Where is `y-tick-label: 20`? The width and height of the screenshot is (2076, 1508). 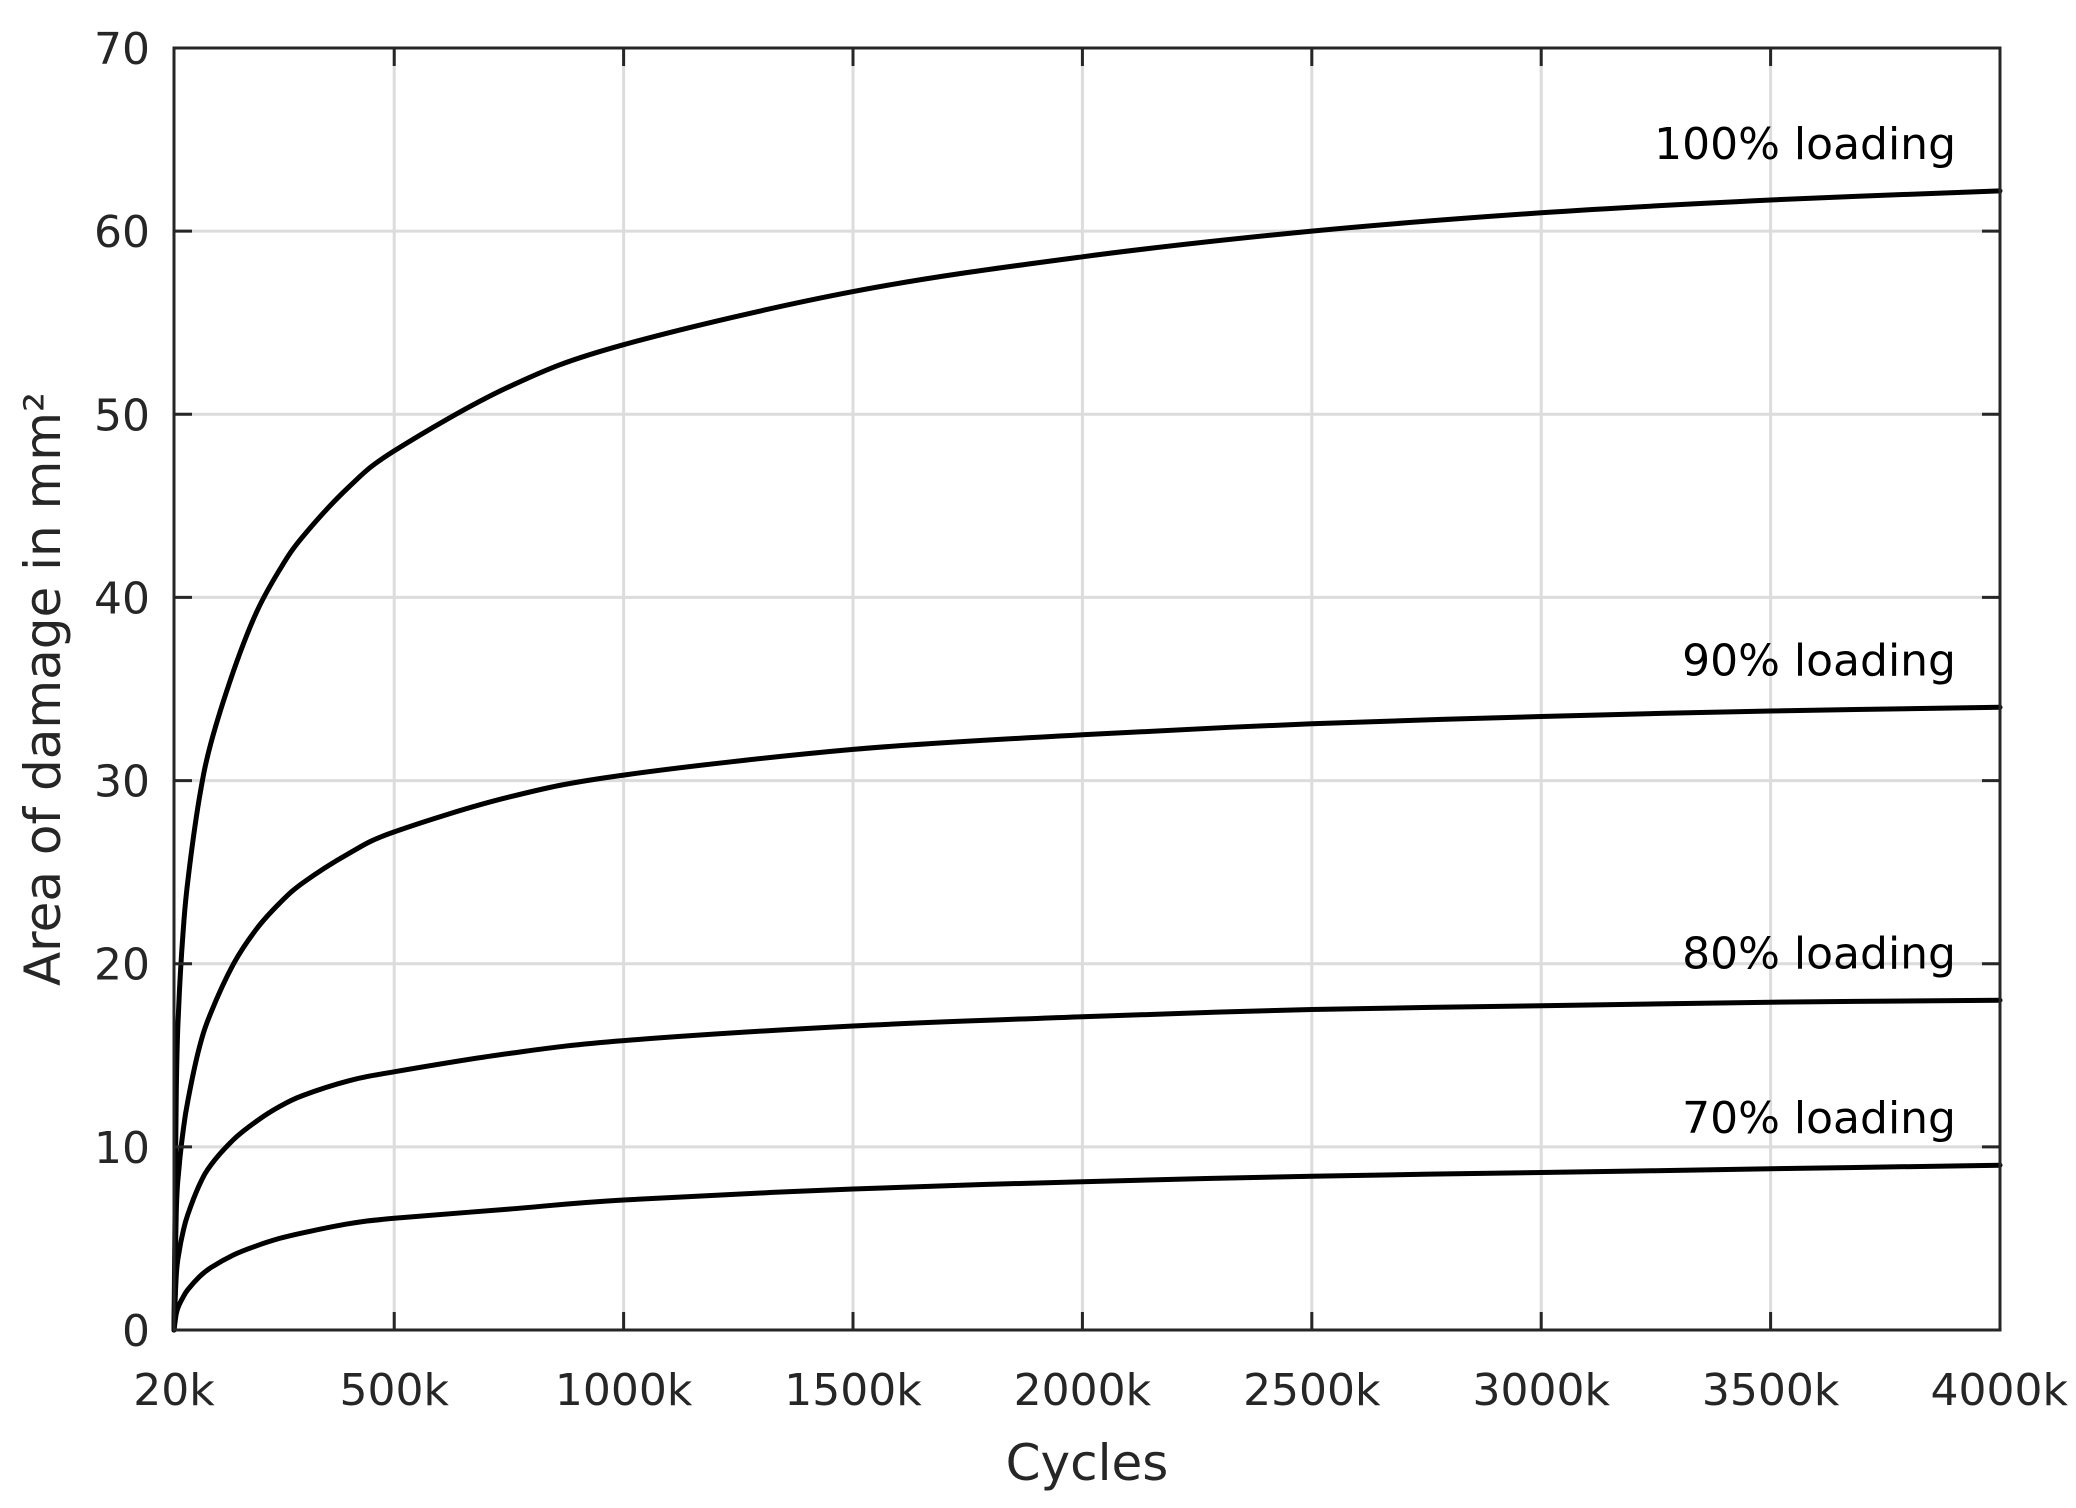
y-tick-label: 20 is located at coordinates (122, 965).